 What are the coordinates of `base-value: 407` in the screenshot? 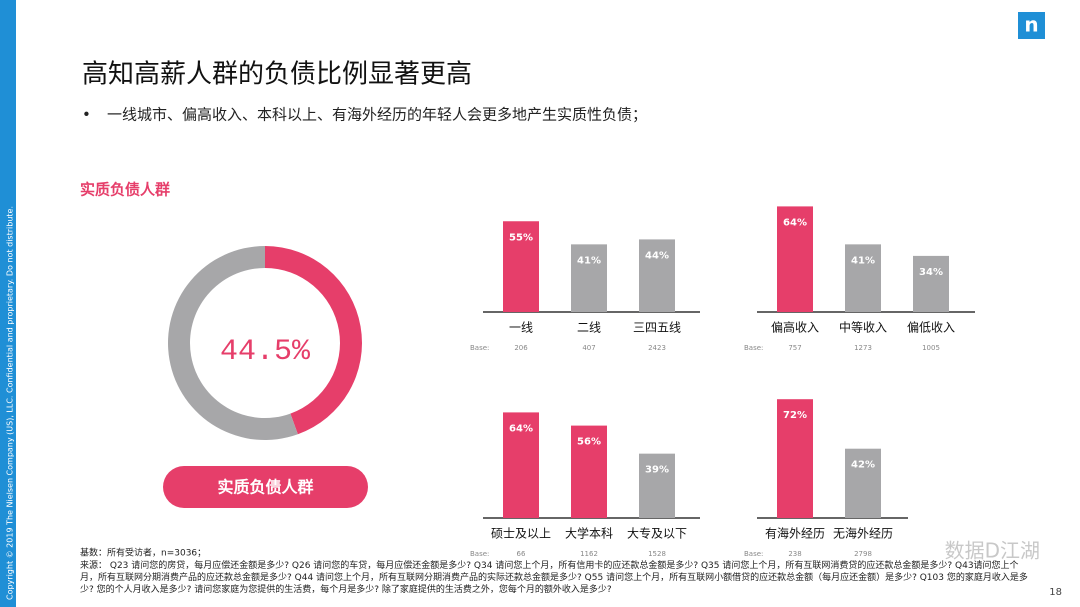 It's located at (588, 348).